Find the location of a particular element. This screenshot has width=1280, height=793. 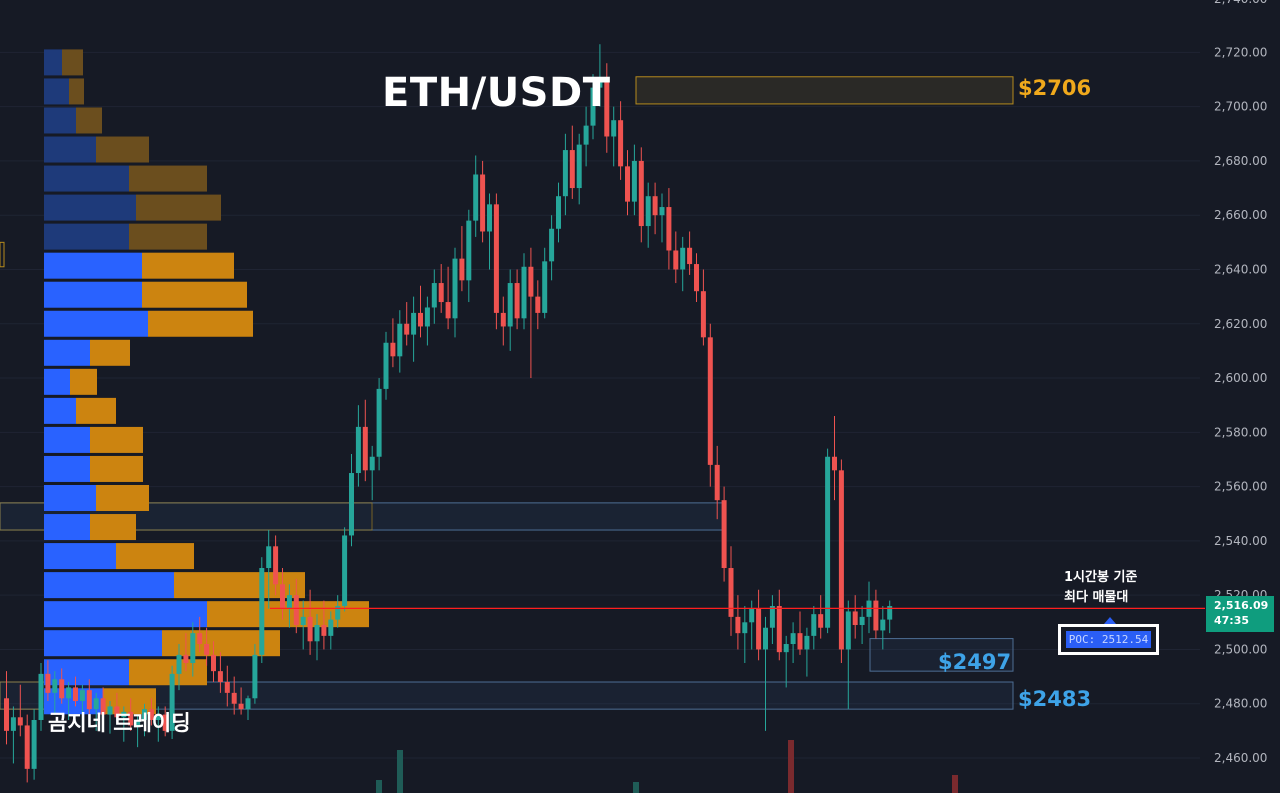

y-tick-label: 2,480.00 is located at coordinates (1240, 704).